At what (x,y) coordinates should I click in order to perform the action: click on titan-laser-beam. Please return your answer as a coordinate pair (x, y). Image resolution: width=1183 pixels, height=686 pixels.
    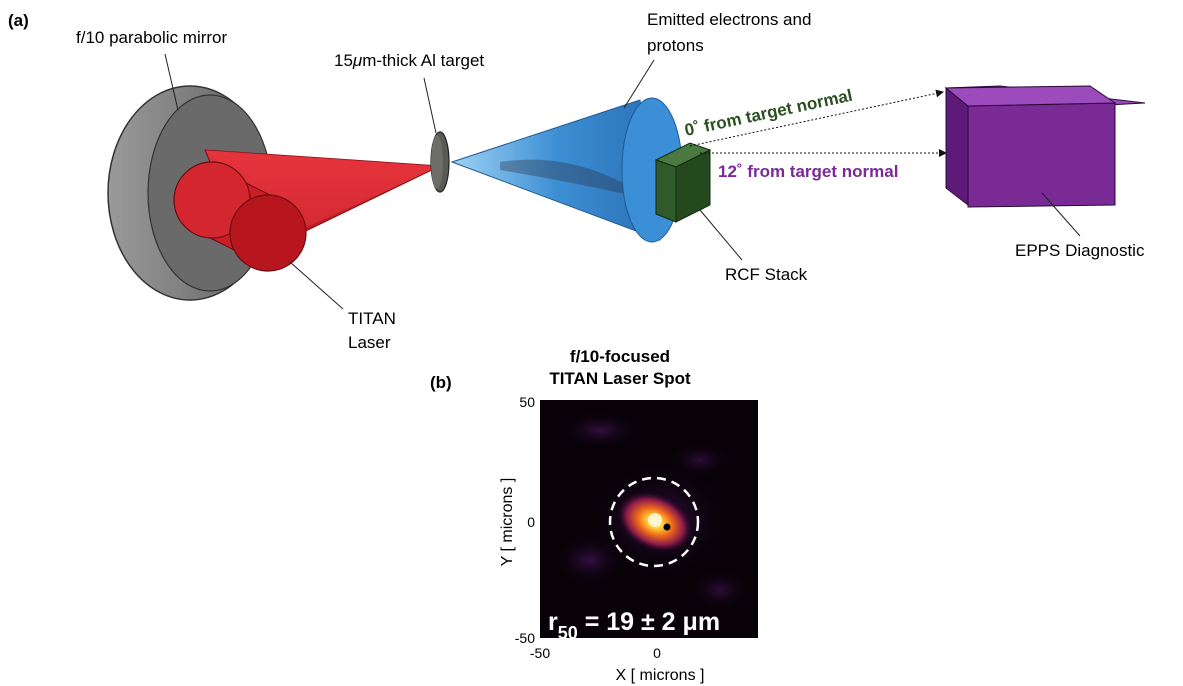
    Looking at the image, I should click on (307, 210).